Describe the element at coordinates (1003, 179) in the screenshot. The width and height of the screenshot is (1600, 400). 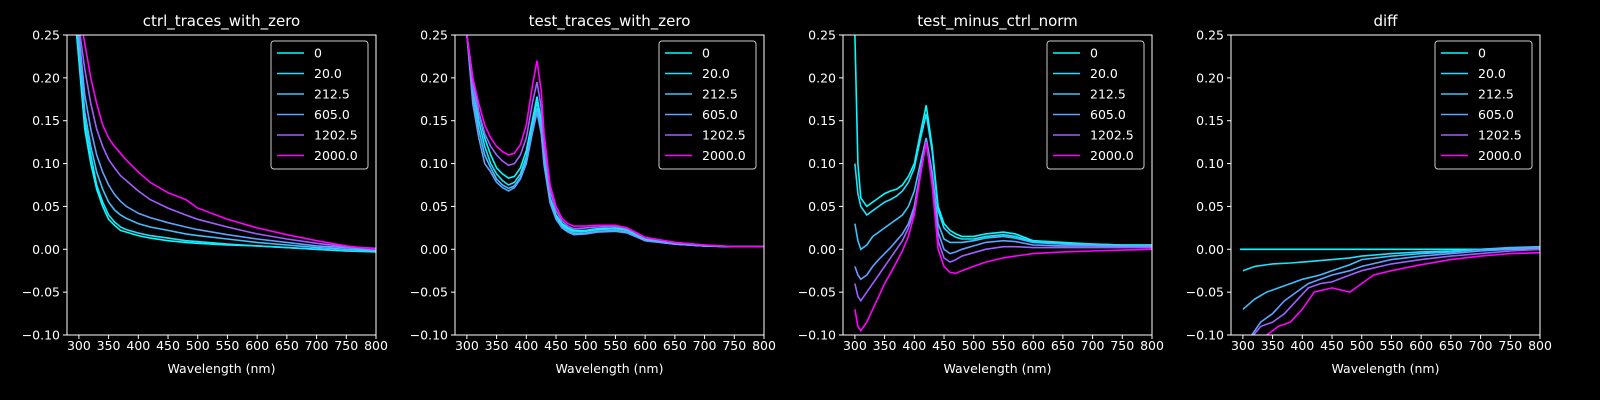
I see `series-line-20.0` at that location.